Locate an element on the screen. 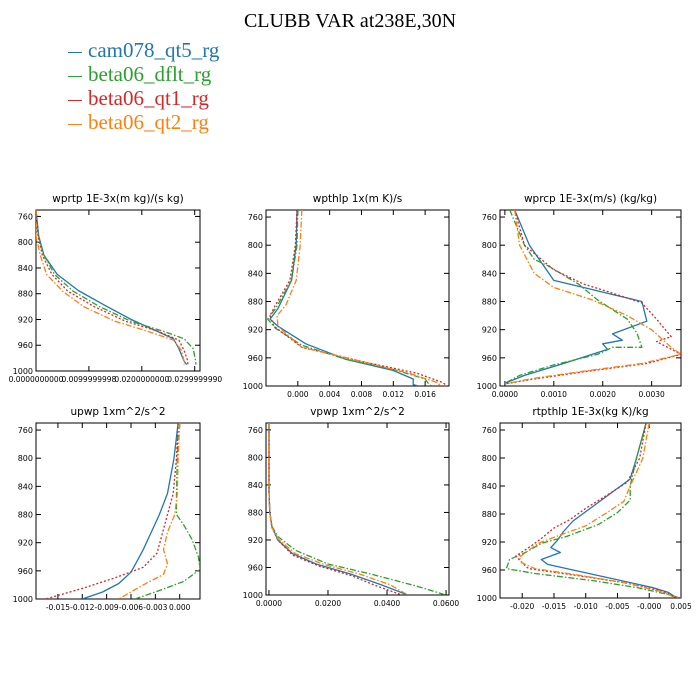 Image resolution: width=700 pixels, height=700 pixels. legend-entry: beta06_qt1_rg is located at coordinates (143, 98).